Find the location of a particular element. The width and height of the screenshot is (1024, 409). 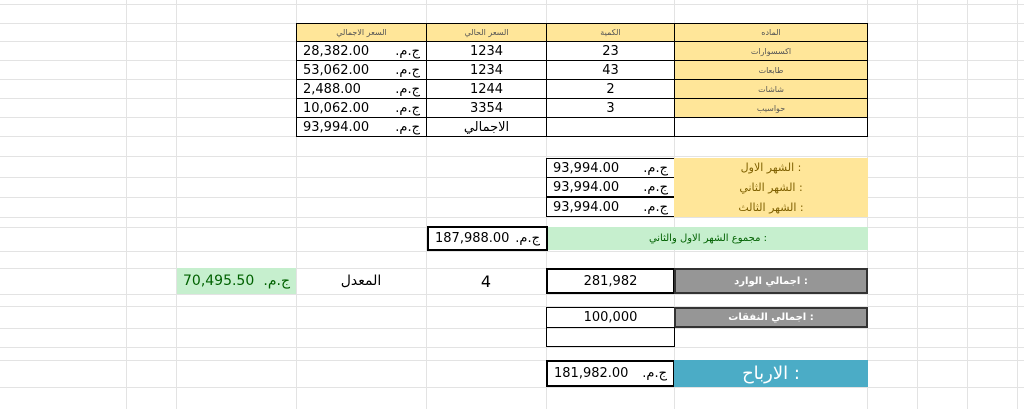

row-total-cell: 10,062.00 ج.م. is located at coordinates (361, 108).